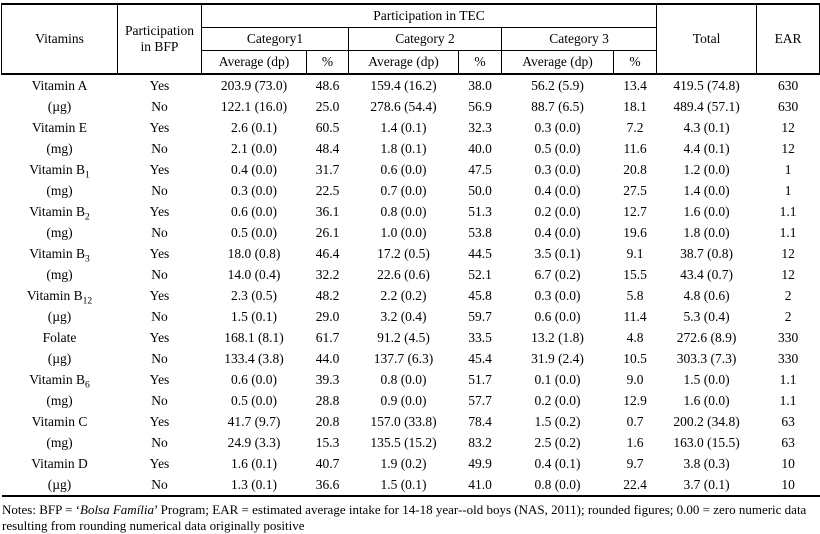  I want to click on pct-cell: 12.9, so click(635, 400).